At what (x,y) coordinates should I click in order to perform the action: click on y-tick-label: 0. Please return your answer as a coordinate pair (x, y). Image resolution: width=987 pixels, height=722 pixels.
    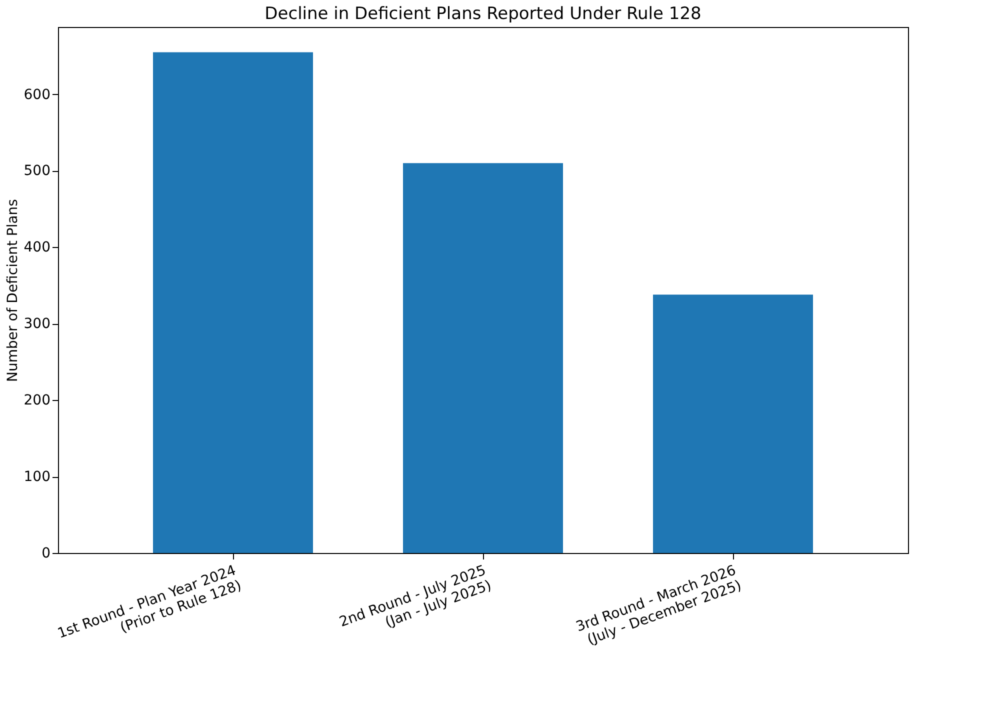
    Looking at the image, I should click on (46, 554).